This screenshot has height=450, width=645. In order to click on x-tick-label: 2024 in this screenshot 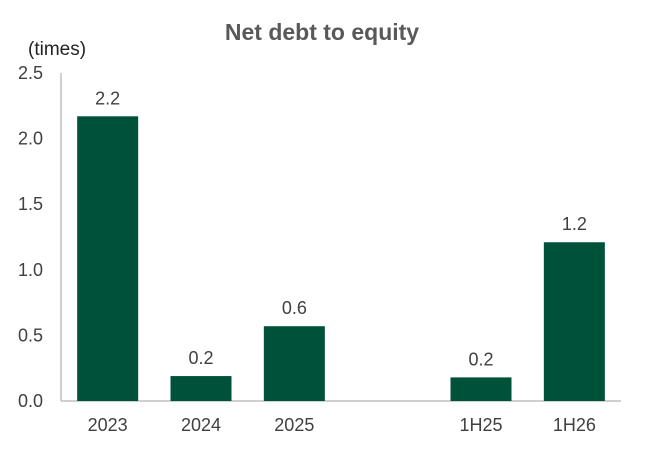, I will do `click(201, 425)`.